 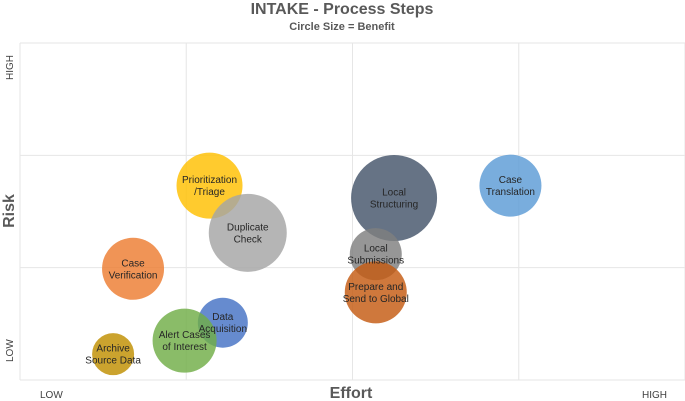 What do you see at coordinates (209, 186) in the screenshot?
I see `bubble-label: Prioritization/Triage` at bounding box center [209, 186].